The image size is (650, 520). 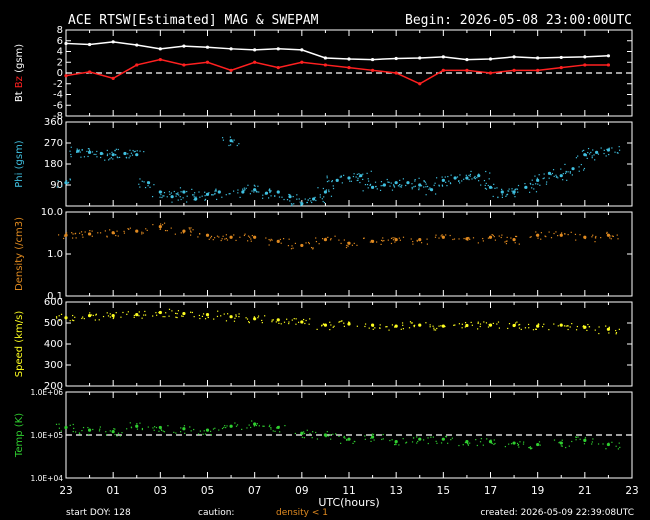 I want to click on x-tick-label: 17, so click(x=490, y=491).